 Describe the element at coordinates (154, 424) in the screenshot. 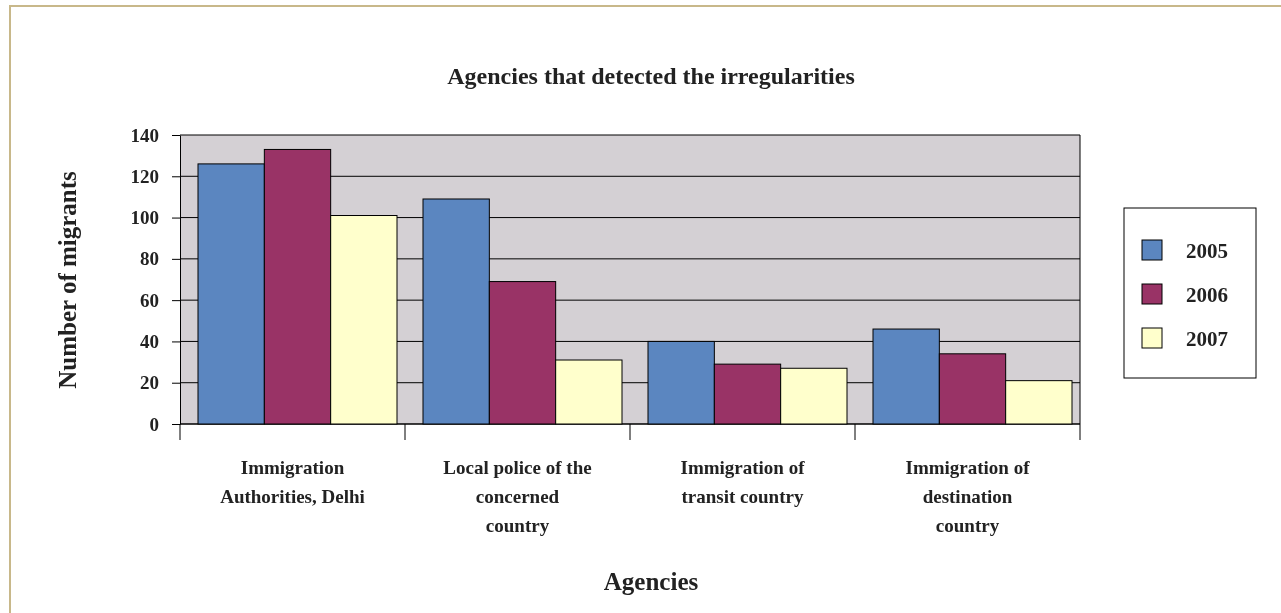

I see `y-tick-label: 0` at that location.